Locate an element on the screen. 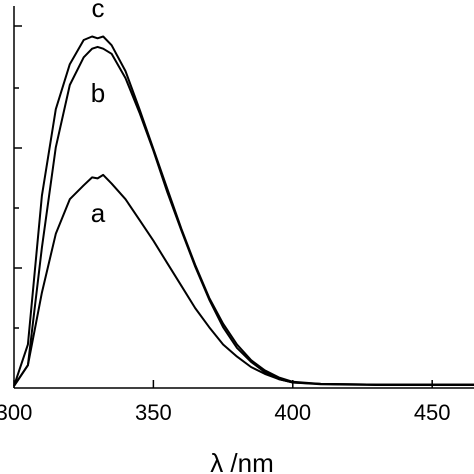 This screenshot has height=474, width=474. x-axis-label: λ /nm is located at coordinates (242, 461).